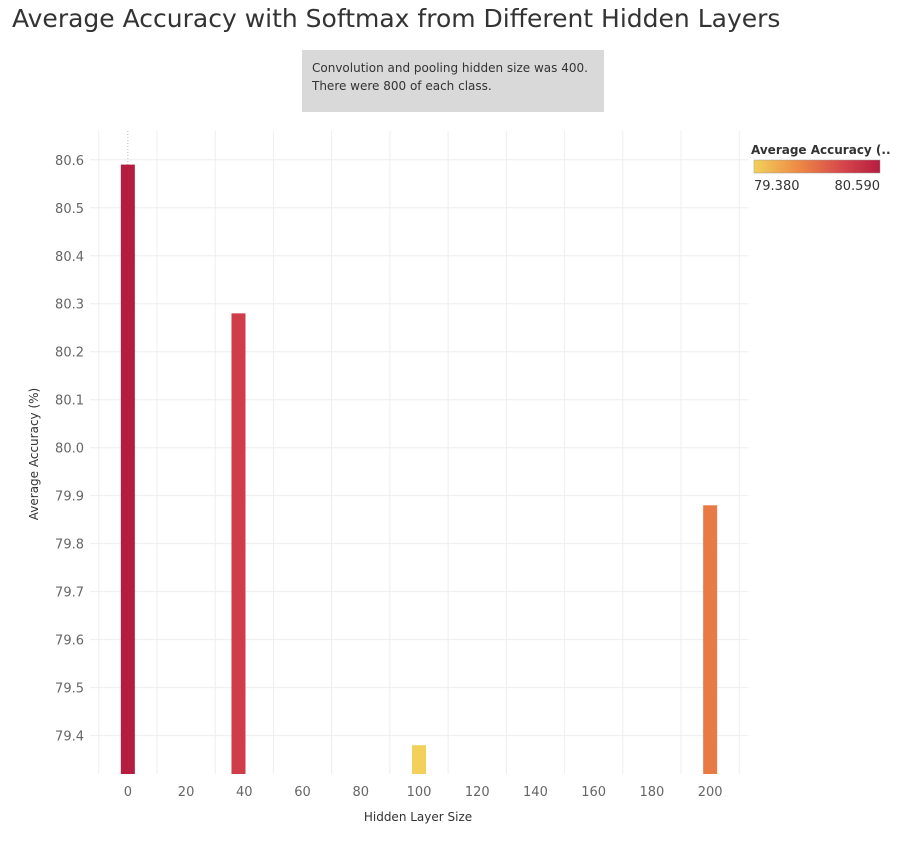  I want to click on x-axis-ticks: 0 20 40 60 80 100 120 140 160 180 200, so click(423, 792).